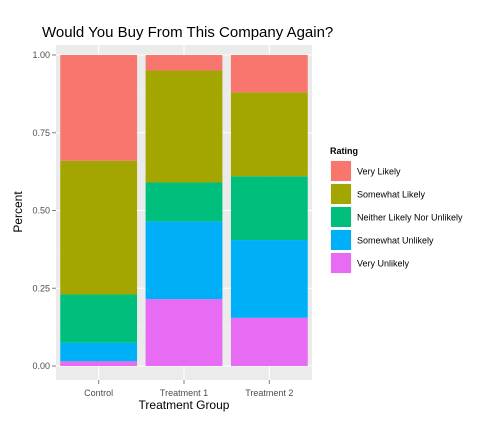 The image size is (504, 423). I want to click on bar-treatment-1-somewhat-unlikely, so click(184, 260).